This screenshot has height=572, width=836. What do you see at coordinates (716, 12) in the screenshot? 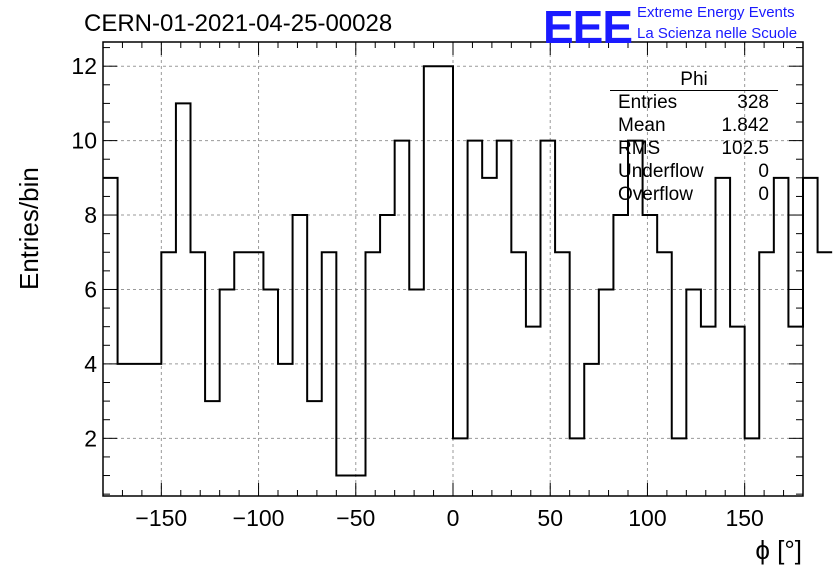
I see `logo-subtitle-line1: Extreme Energy Events` at bounding box center [716, 12].